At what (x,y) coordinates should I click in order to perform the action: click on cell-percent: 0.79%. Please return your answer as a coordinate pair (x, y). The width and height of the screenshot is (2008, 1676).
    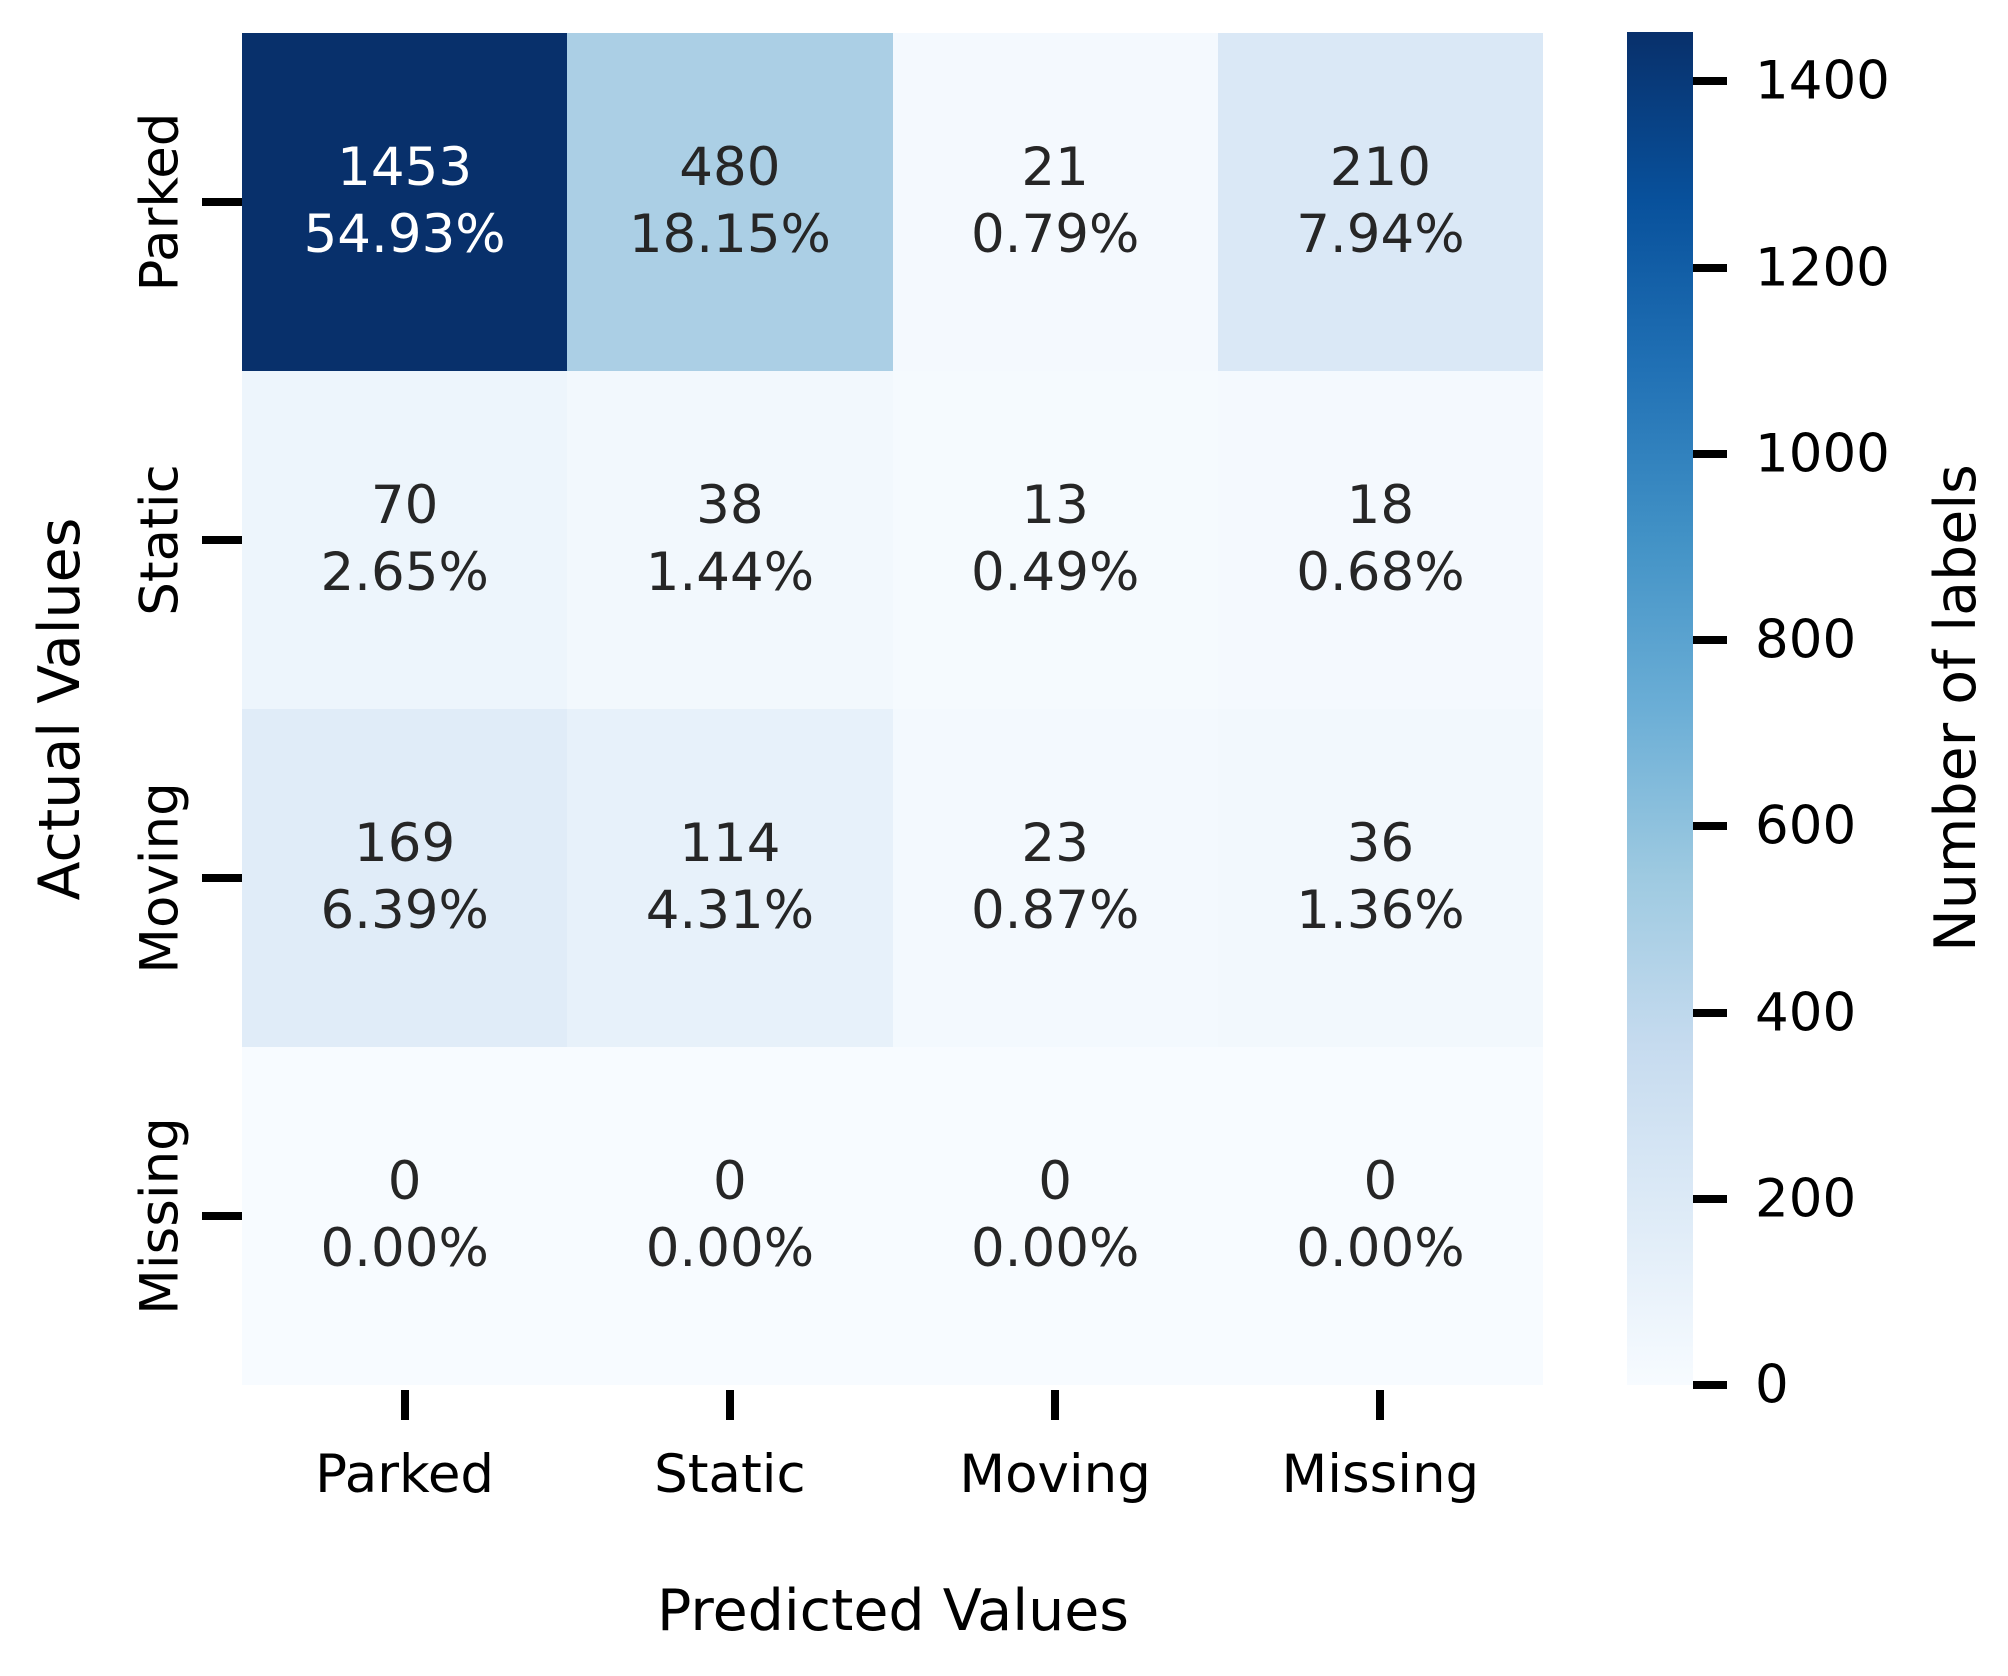
    Looking at the image, I should click on (1055, 234).